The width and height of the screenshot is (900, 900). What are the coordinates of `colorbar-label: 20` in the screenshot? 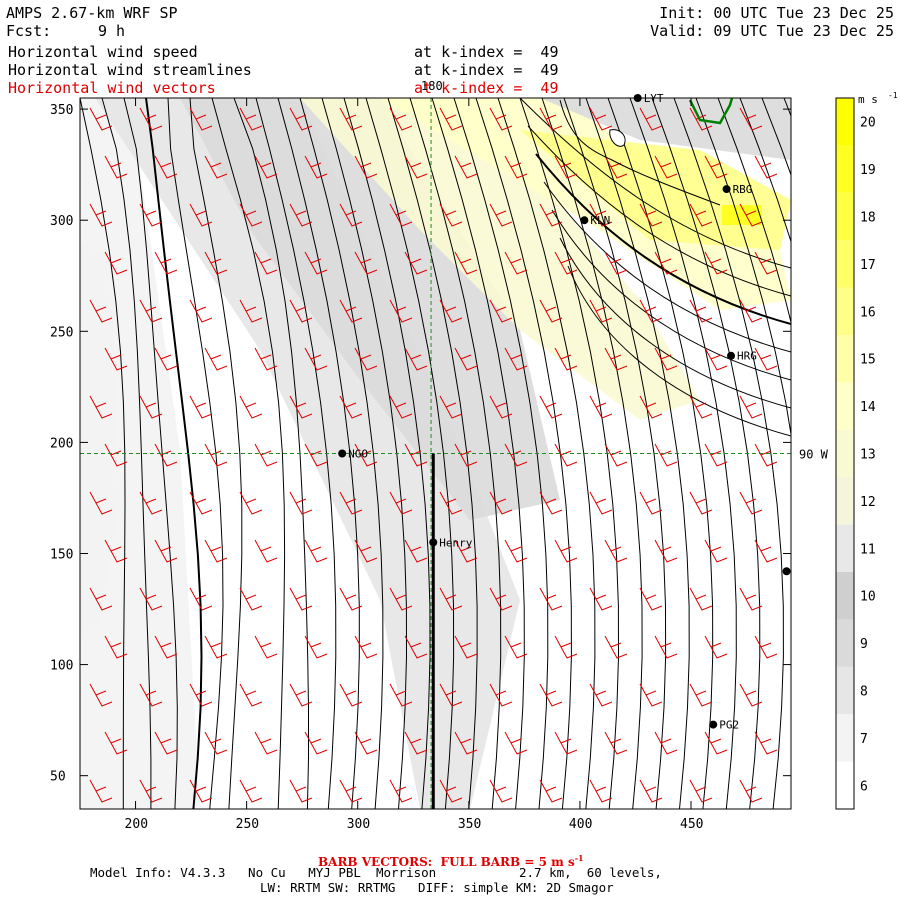 It's located at (868, 123).